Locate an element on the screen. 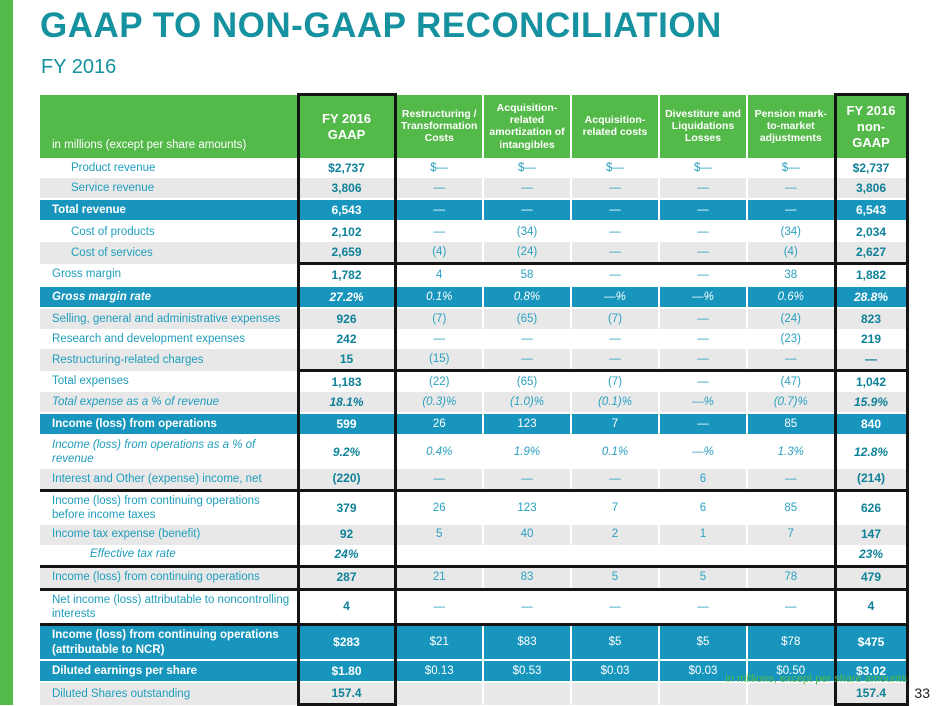 Image resolution: width=940 pixels, height=706 pixels. units-footnote: in millions, except per share amounts is located at coordinates (816, 679).